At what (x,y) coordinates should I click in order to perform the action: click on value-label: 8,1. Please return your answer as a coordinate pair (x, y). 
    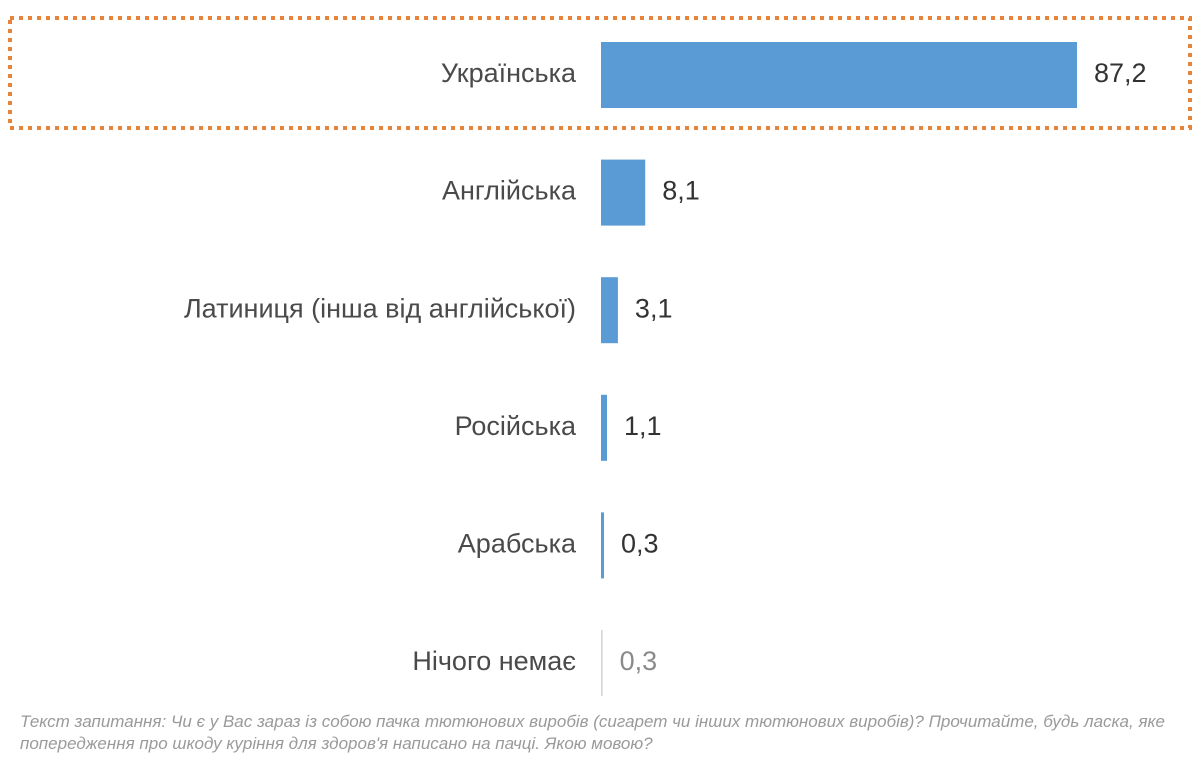
    Looking at the image, I should click on (681, 191).